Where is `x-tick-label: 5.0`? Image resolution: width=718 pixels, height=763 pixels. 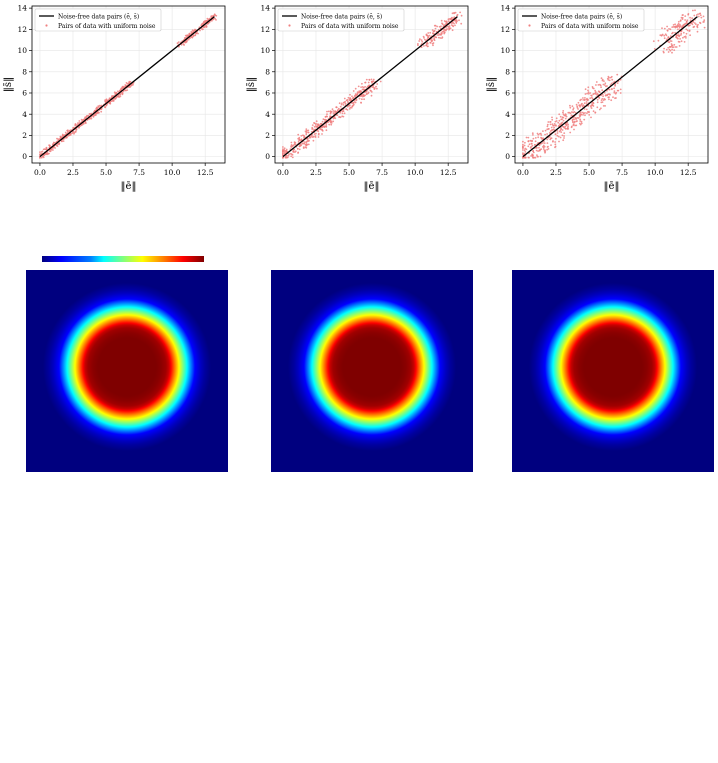 x-tick-label: 5.0 is located at coordinates (349, 172).